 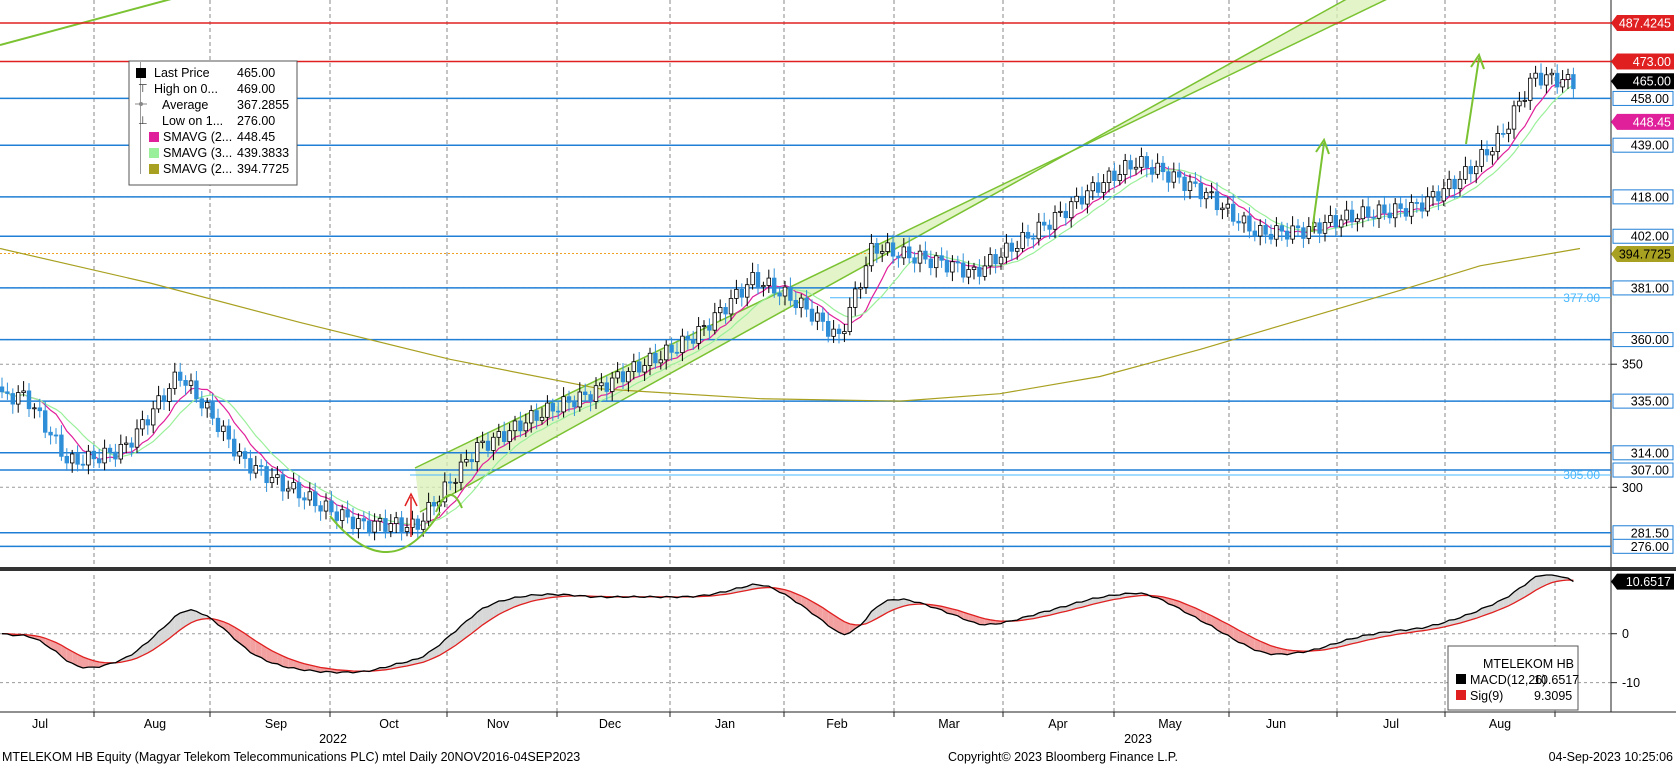 I want to click on sma200-marker, so click(x=154, y=169).